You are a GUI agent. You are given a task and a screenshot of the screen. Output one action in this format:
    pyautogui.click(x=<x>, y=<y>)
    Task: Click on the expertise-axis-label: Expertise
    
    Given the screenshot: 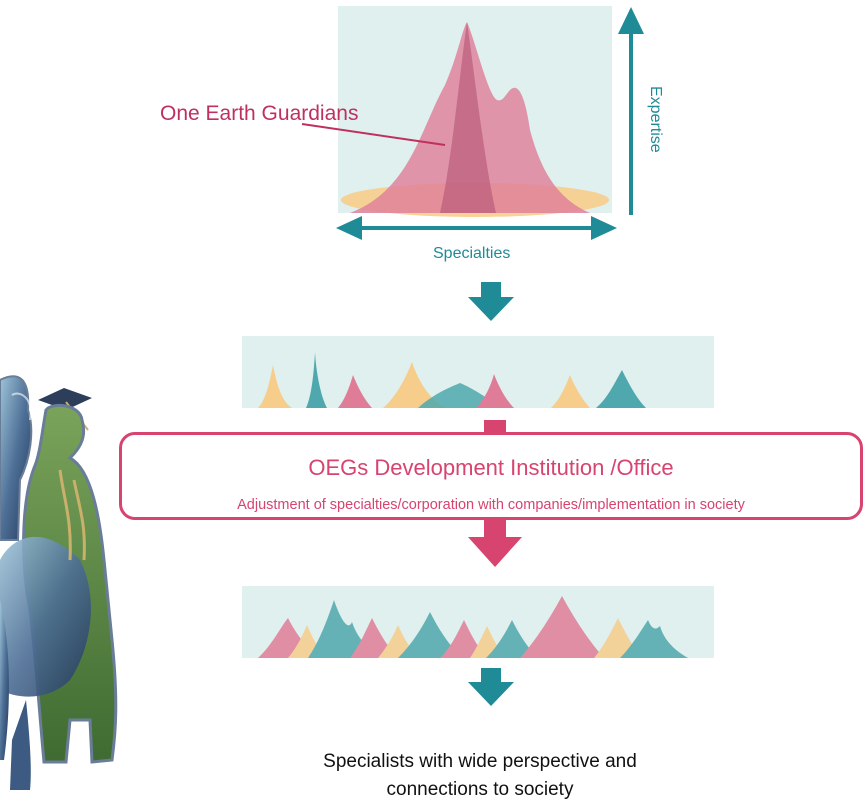 What is the action you would take?
    pyautogui.click(x=655, y=119)
    